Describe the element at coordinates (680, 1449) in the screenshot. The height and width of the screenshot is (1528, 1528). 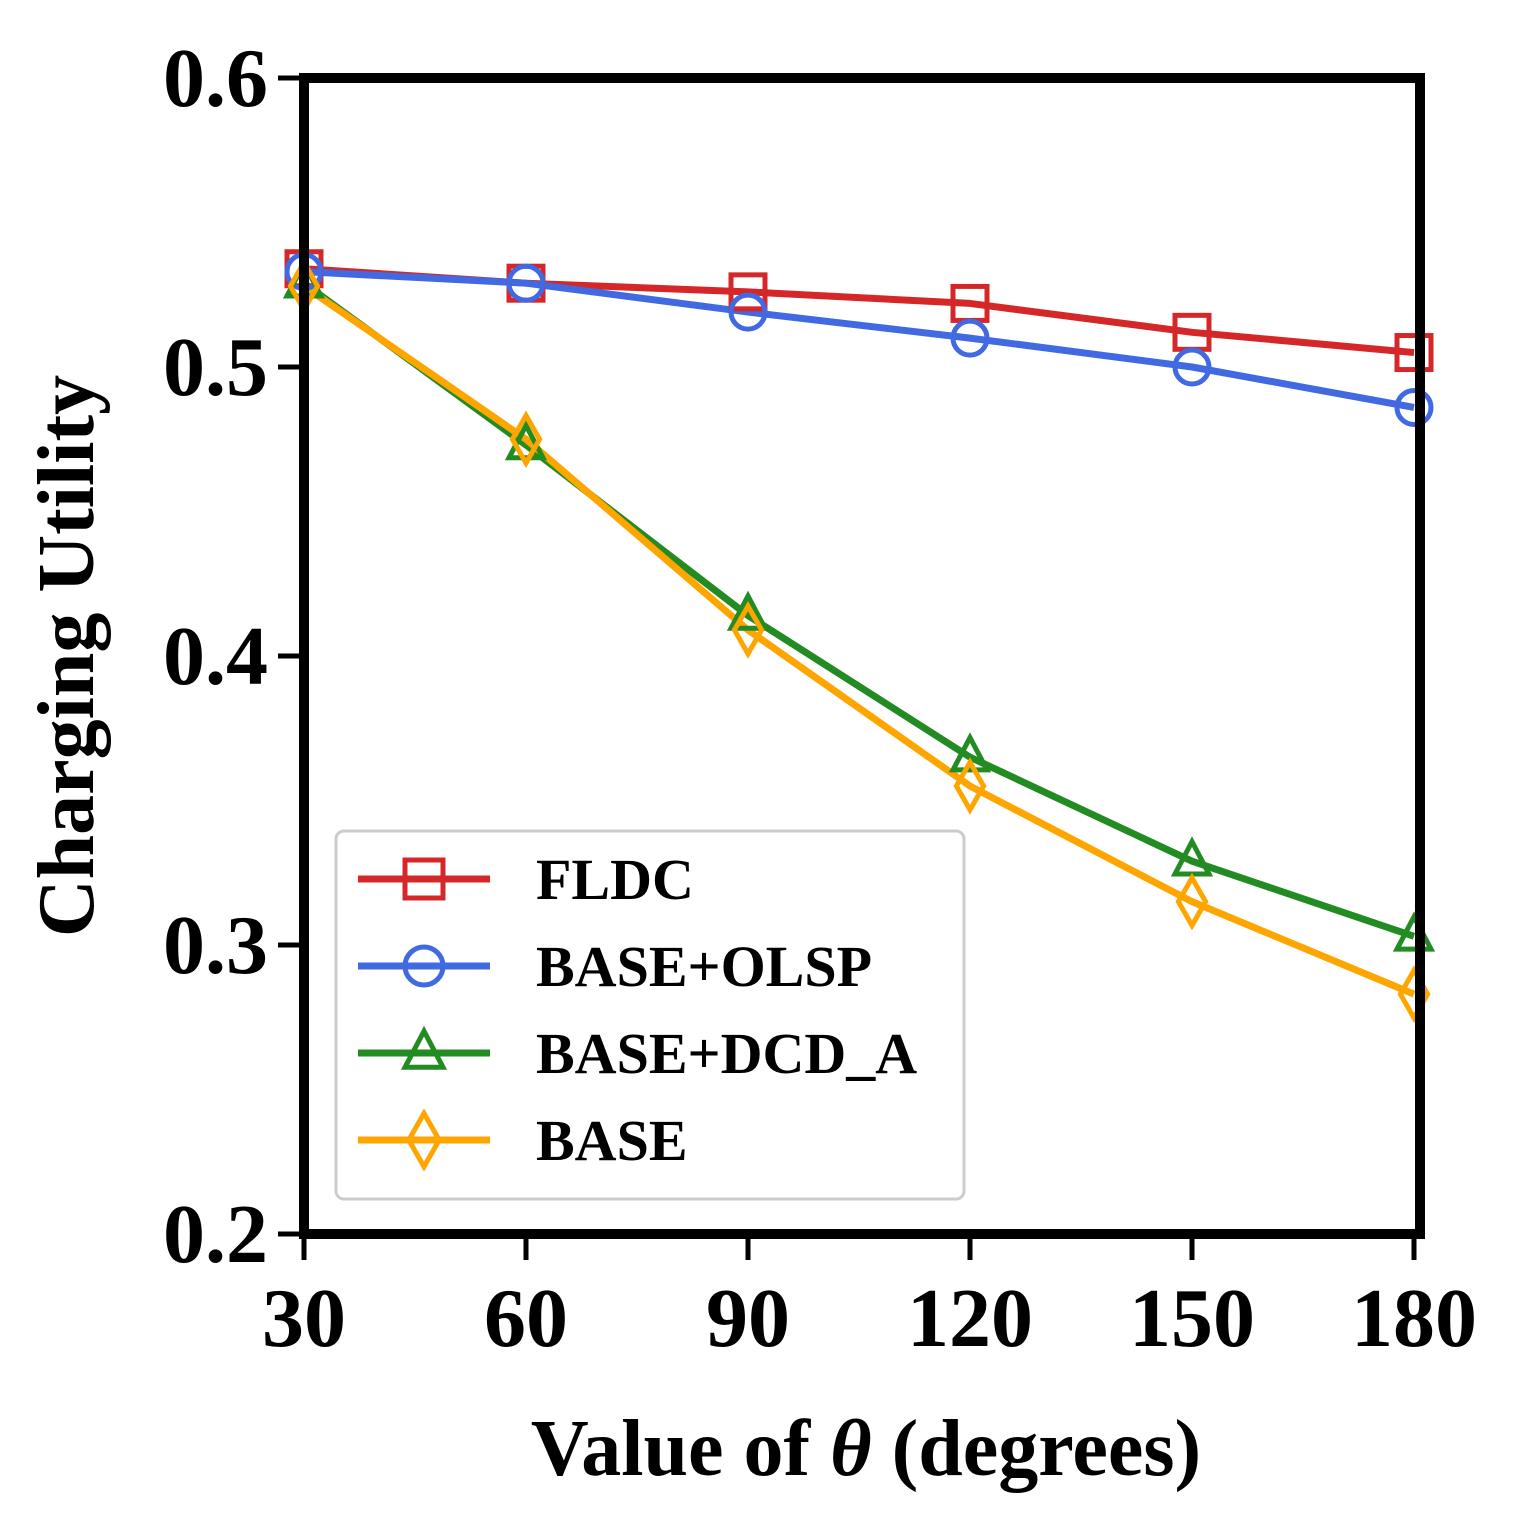
I see `x-axis-title-prefix: Value of` at that location.